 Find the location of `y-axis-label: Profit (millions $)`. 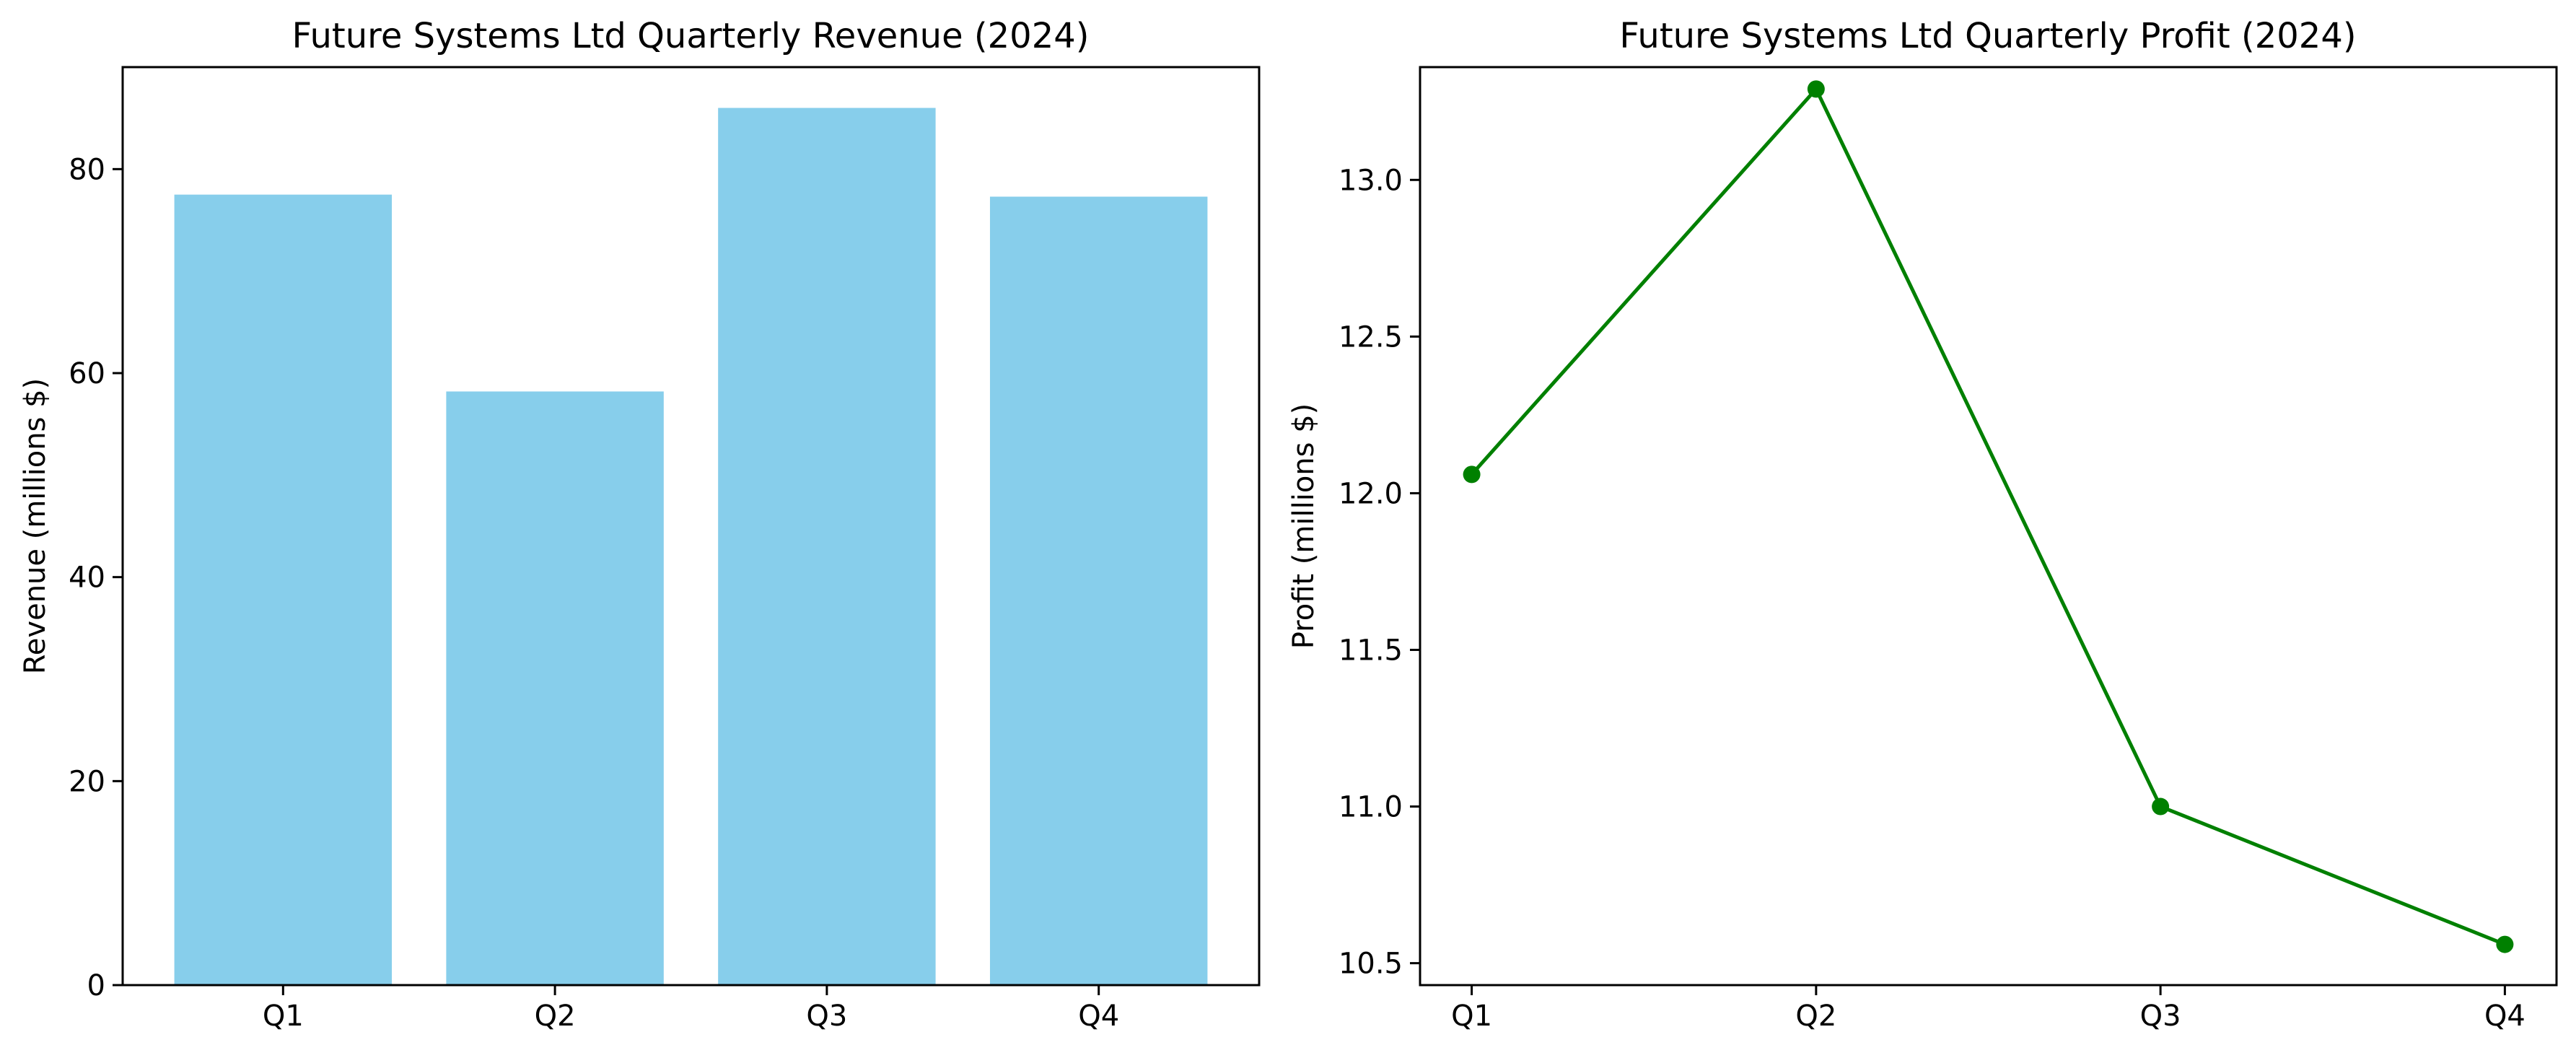

y-axis-label: Profit (millions $) is located at coordinates (1303, 526).